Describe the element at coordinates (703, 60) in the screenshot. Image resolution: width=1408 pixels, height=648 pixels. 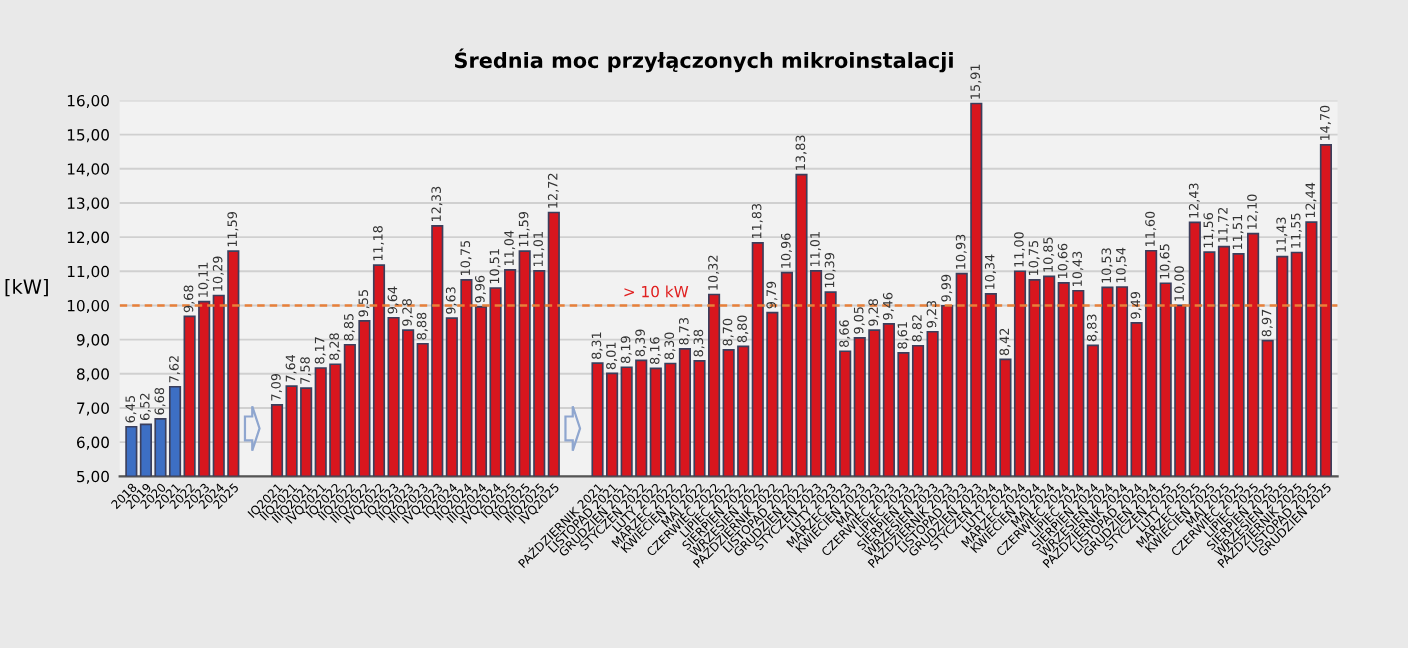
I see `chart-title: Średnia moc przyłączonych mikroinstalacji` at that location.